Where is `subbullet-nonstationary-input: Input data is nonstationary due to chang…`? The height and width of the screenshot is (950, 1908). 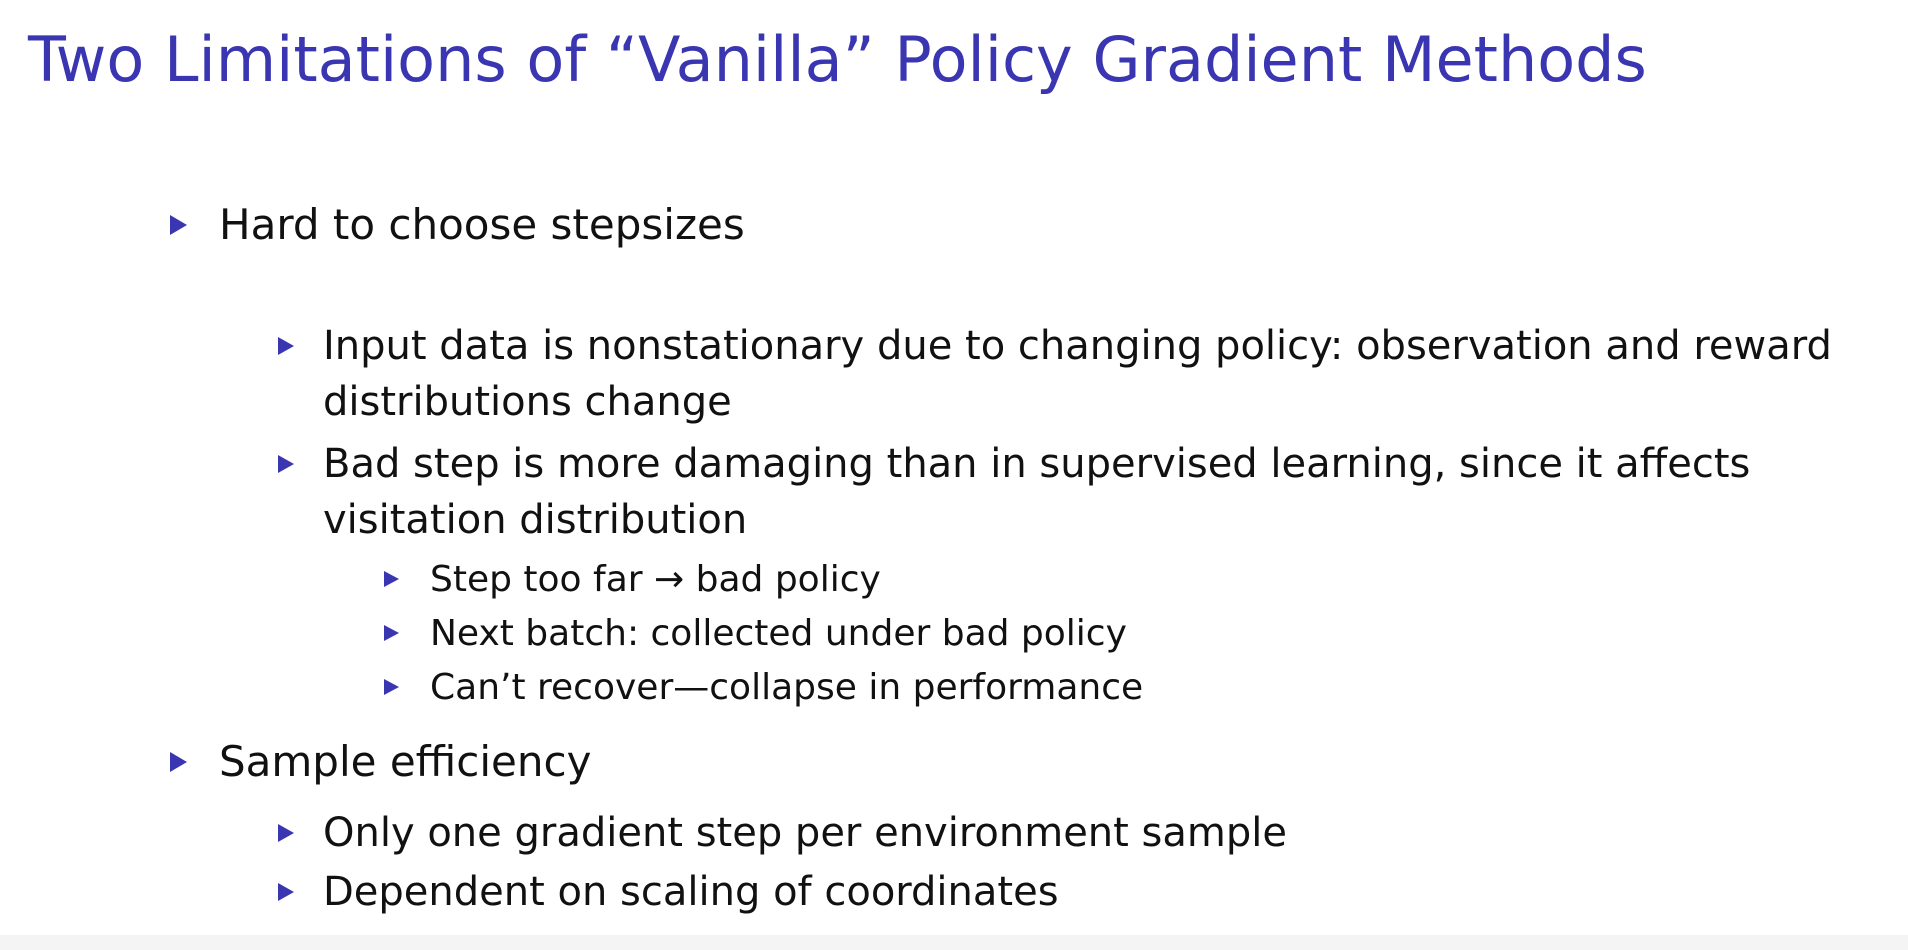
subbullet-nonstationary-input: Input data is nonstationary due to chang… is located at coordinates (954, 374).